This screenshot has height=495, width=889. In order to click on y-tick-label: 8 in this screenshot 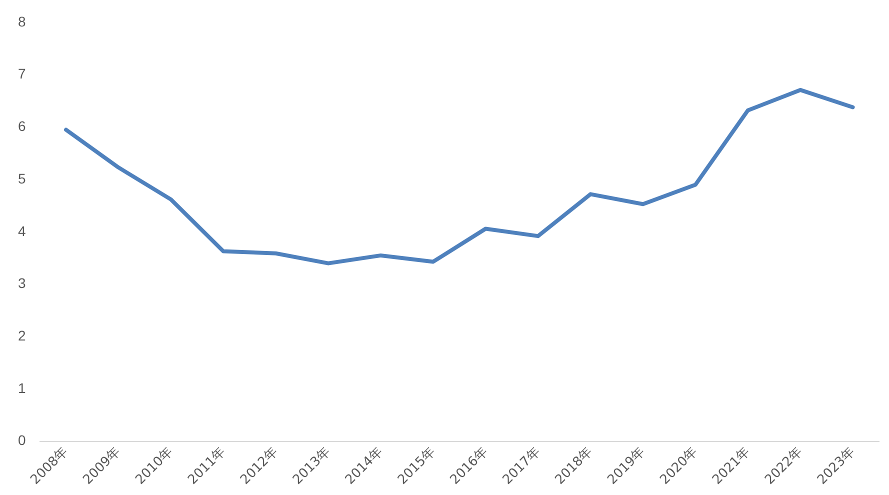, I will do `click(22, 21)`.